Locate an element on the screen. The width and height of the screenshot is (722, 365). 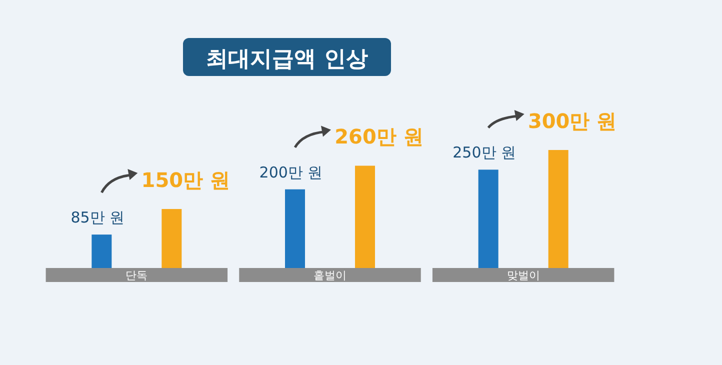
data-label: 300만 원 is located at coordinates (572, 121).